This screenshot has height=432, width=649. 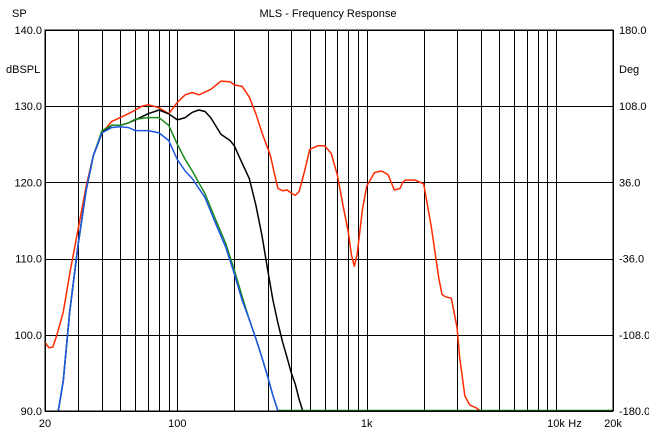 I want to click on y2-tick-label: -180.0, so click(x=634, y=412).